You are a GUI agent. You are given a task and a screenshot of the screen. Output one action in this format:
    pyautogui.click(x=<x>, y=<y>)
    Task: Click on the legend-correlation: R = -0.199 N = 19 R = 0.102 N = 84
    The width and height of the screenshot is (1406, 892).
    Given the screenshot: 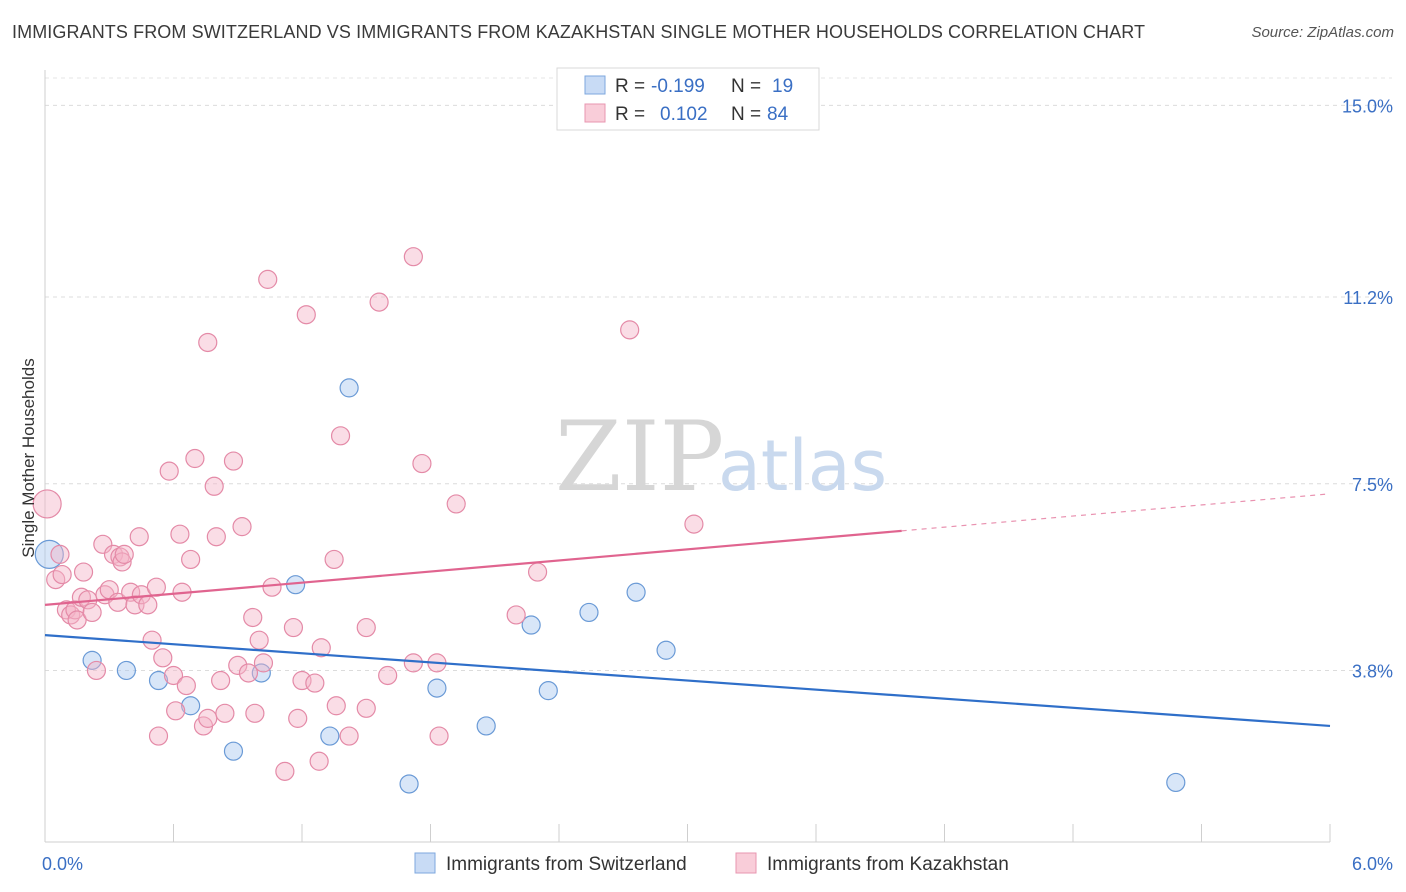 What is the action you would take?
    pyautogui.click(x=688, y=99)
    